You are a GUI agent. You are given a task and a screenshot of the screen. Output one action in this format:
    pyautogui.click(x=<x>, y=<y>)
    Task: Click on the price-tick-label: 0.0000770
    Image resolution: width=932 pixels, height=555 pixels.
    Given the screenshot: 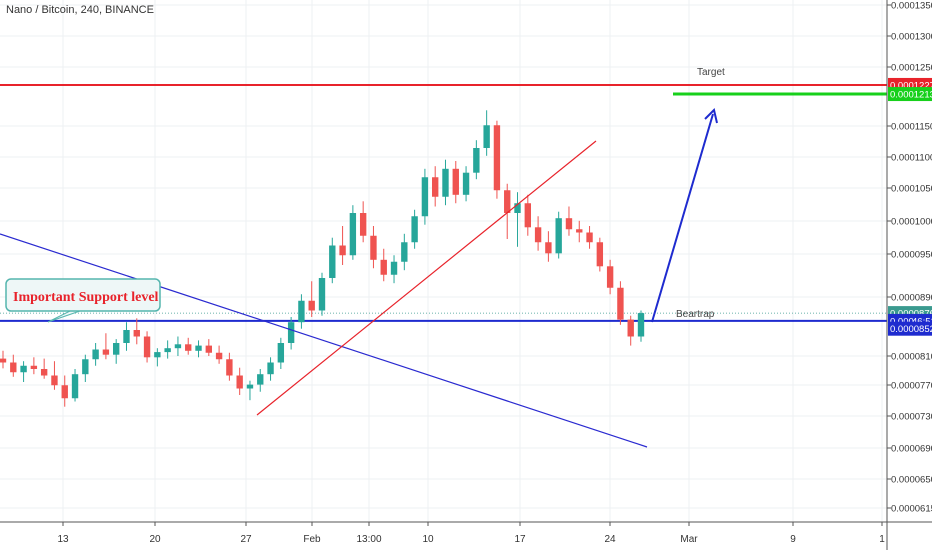 What is the action you would take?
    pyautogui.click(x=911, y=386)
    